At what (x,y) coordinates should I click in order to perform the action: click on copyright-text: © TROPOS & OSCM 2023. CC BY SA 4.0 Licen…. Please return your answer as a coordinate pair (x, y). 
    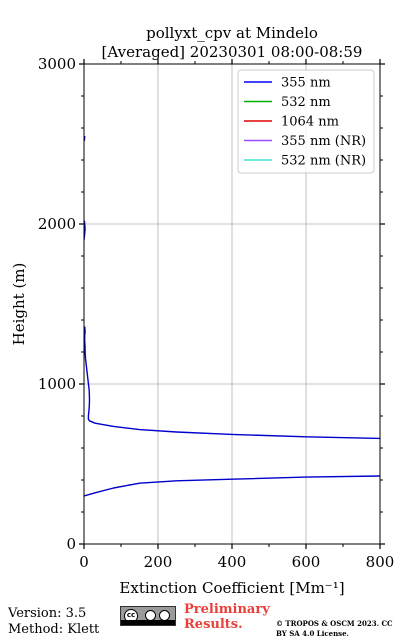
    Looking at the image, I should click on (334, 628).